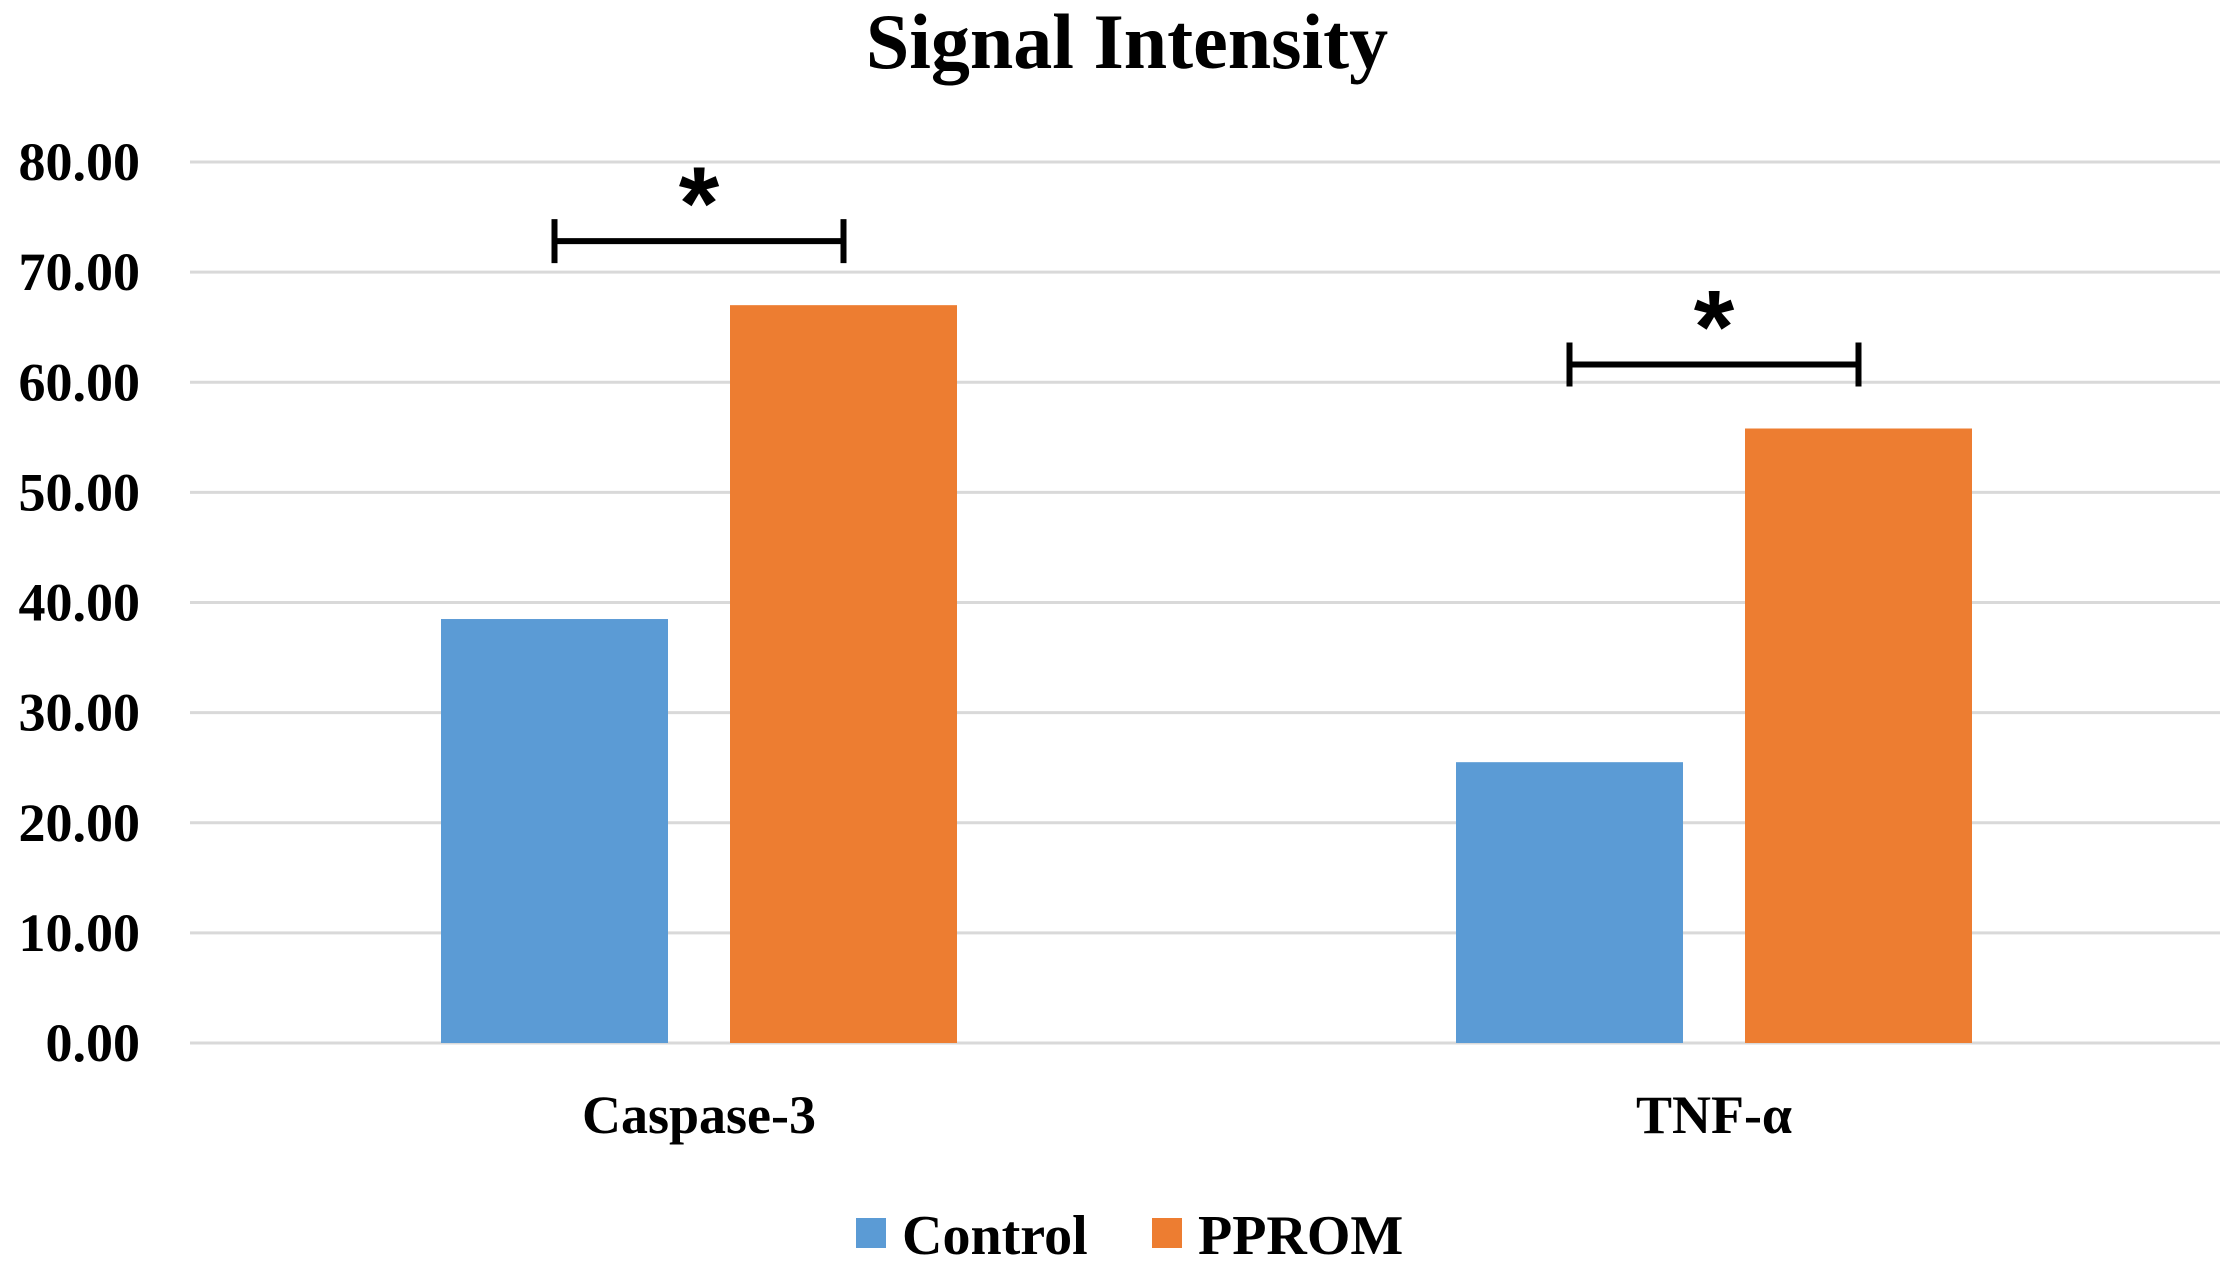 The height and width of the screenshot is (1266, 2225). Describe the element at coordinates (80, 272) in the screenshot. I see `y-tick-label: 70.00` at that location.